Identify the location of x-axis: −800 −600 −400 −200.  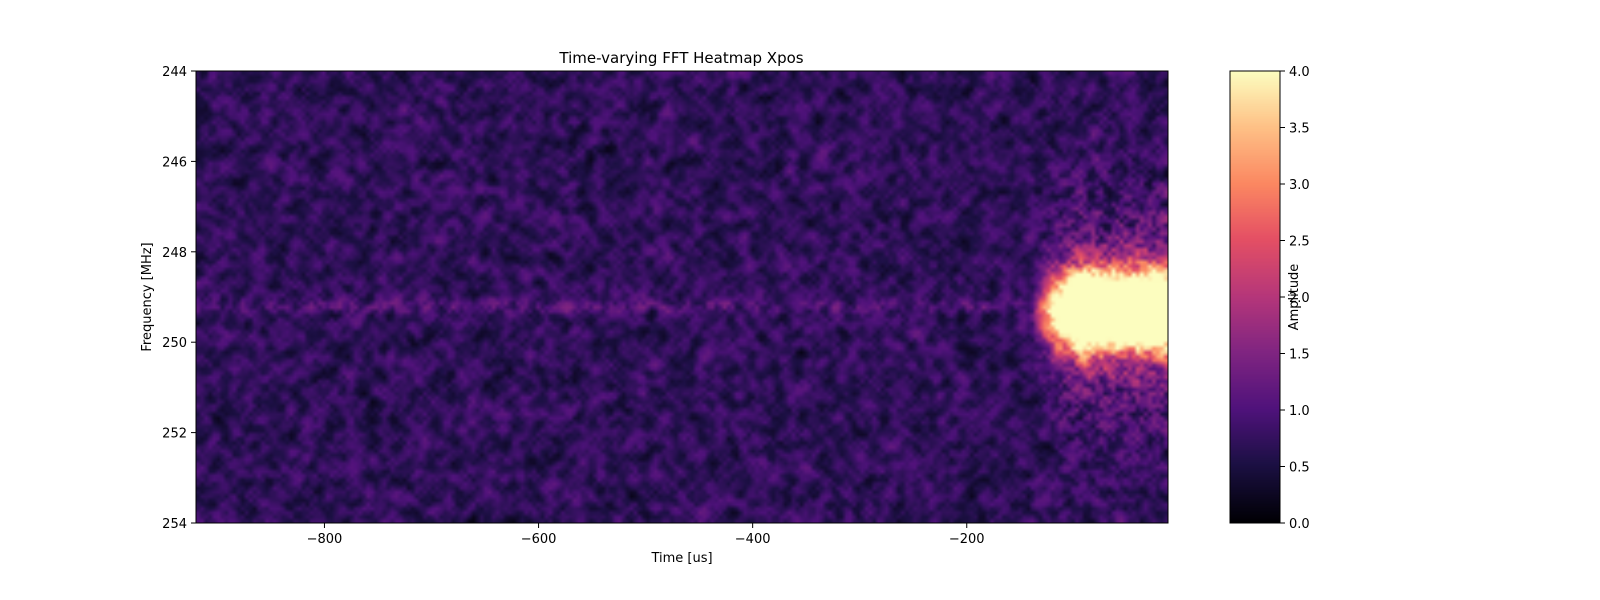
(646, 535).